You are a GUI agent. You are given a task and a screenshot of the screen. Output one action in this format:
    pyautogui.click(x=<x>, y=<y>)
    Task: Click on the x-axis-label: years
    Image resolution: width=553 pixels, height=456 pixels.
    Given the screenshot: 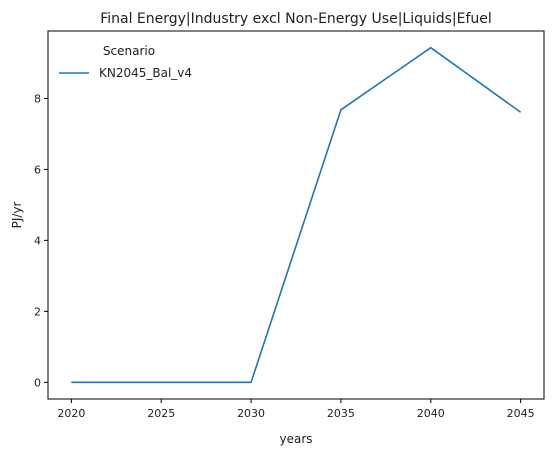 What is the action you would take?
    pyautogui.click(x=295, y=439)
    